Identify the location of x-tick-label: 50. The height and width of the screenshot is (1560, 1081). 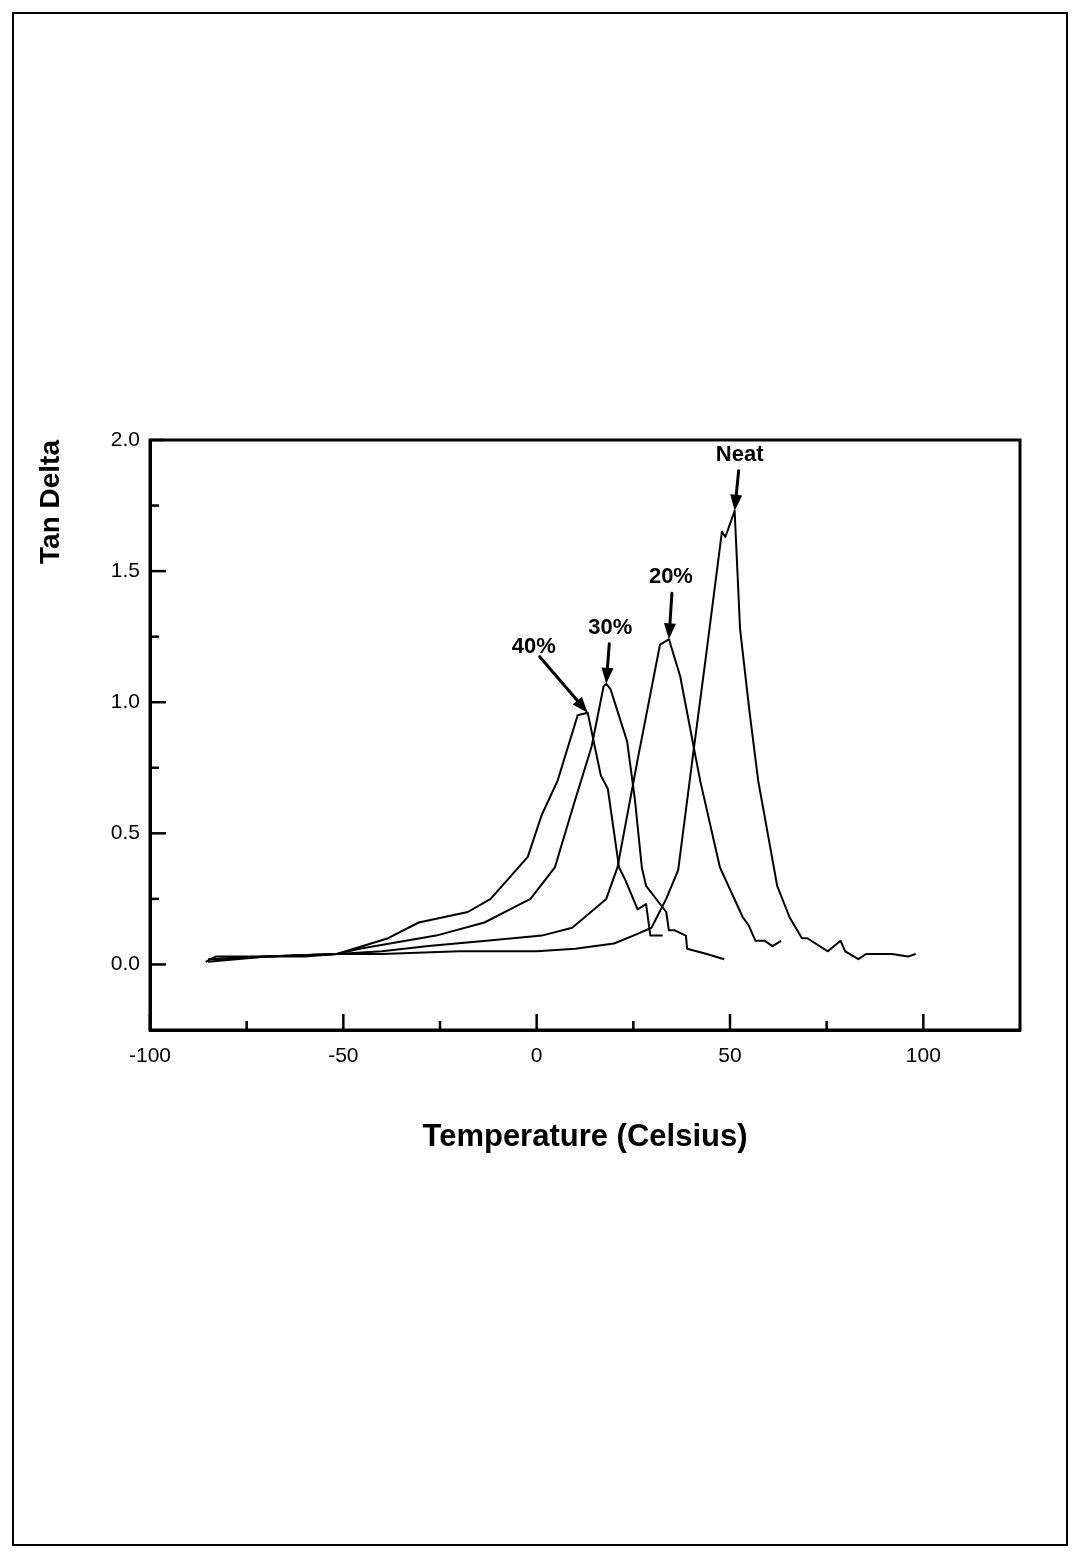
(730, 1055).